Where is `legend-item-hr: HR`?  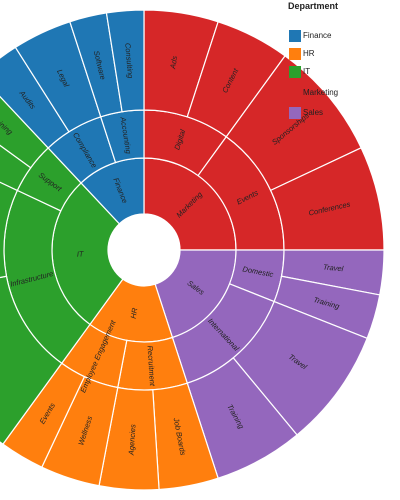 legend-item-hr: HR is located at coordinates (344, 55).